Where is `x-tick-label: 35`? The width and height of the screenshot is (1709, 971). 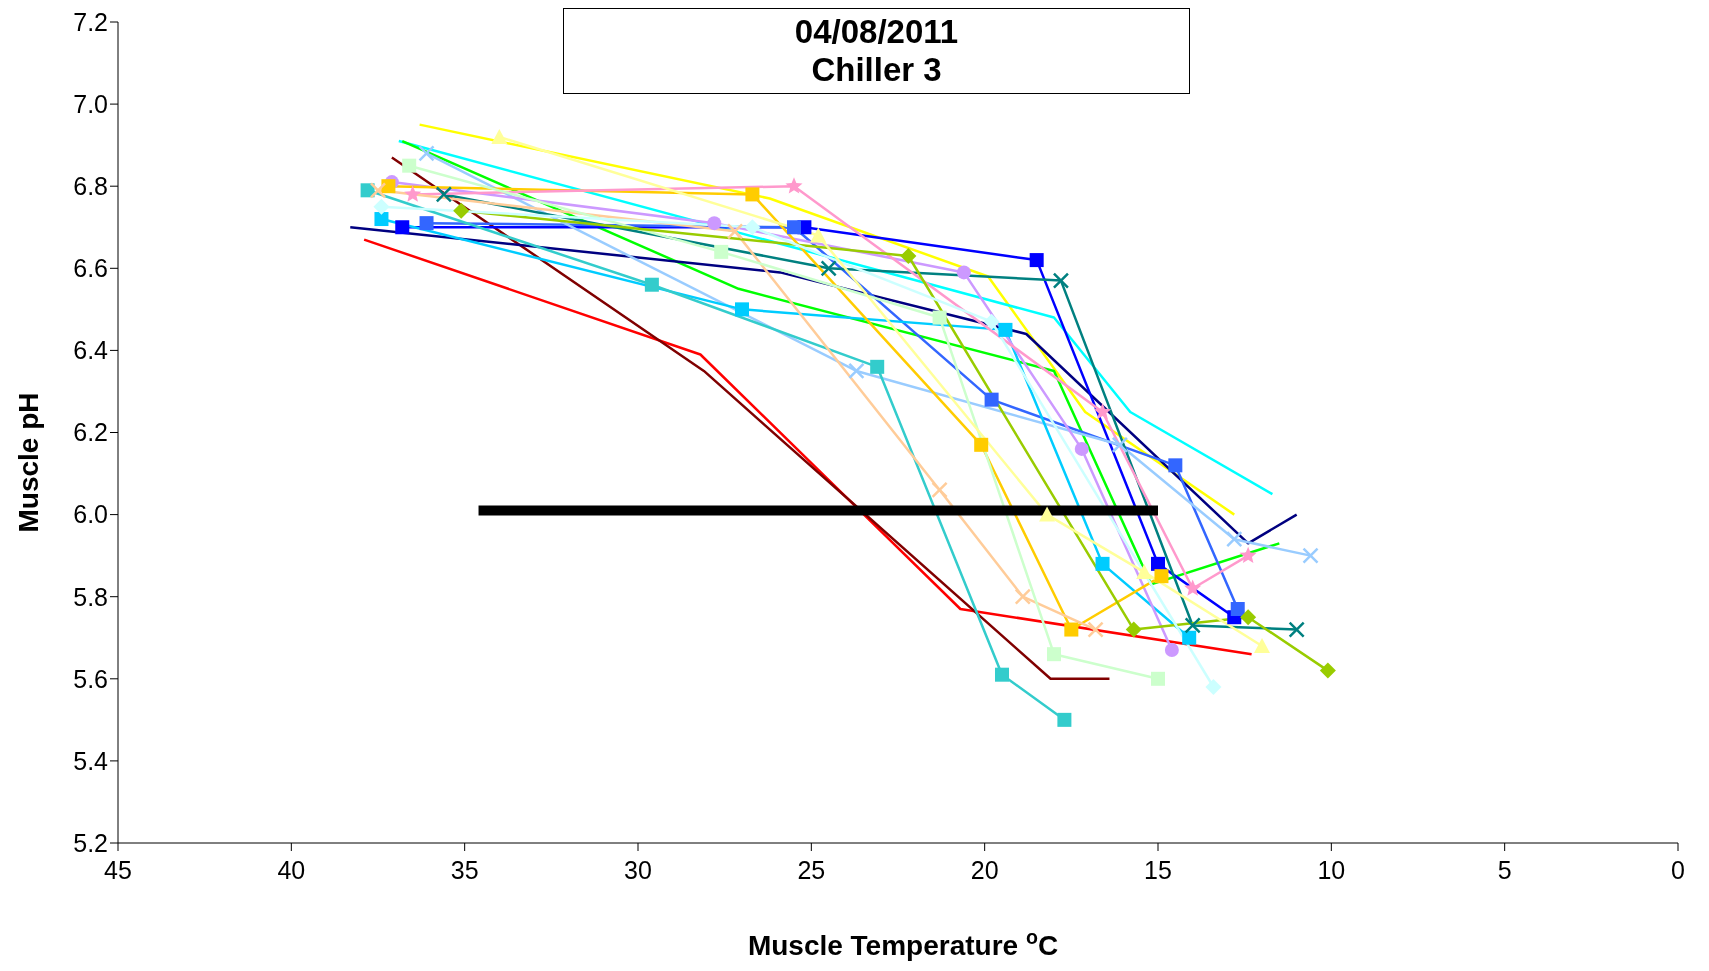
x-tick-label: 35 is located at coordinates (464, 869).